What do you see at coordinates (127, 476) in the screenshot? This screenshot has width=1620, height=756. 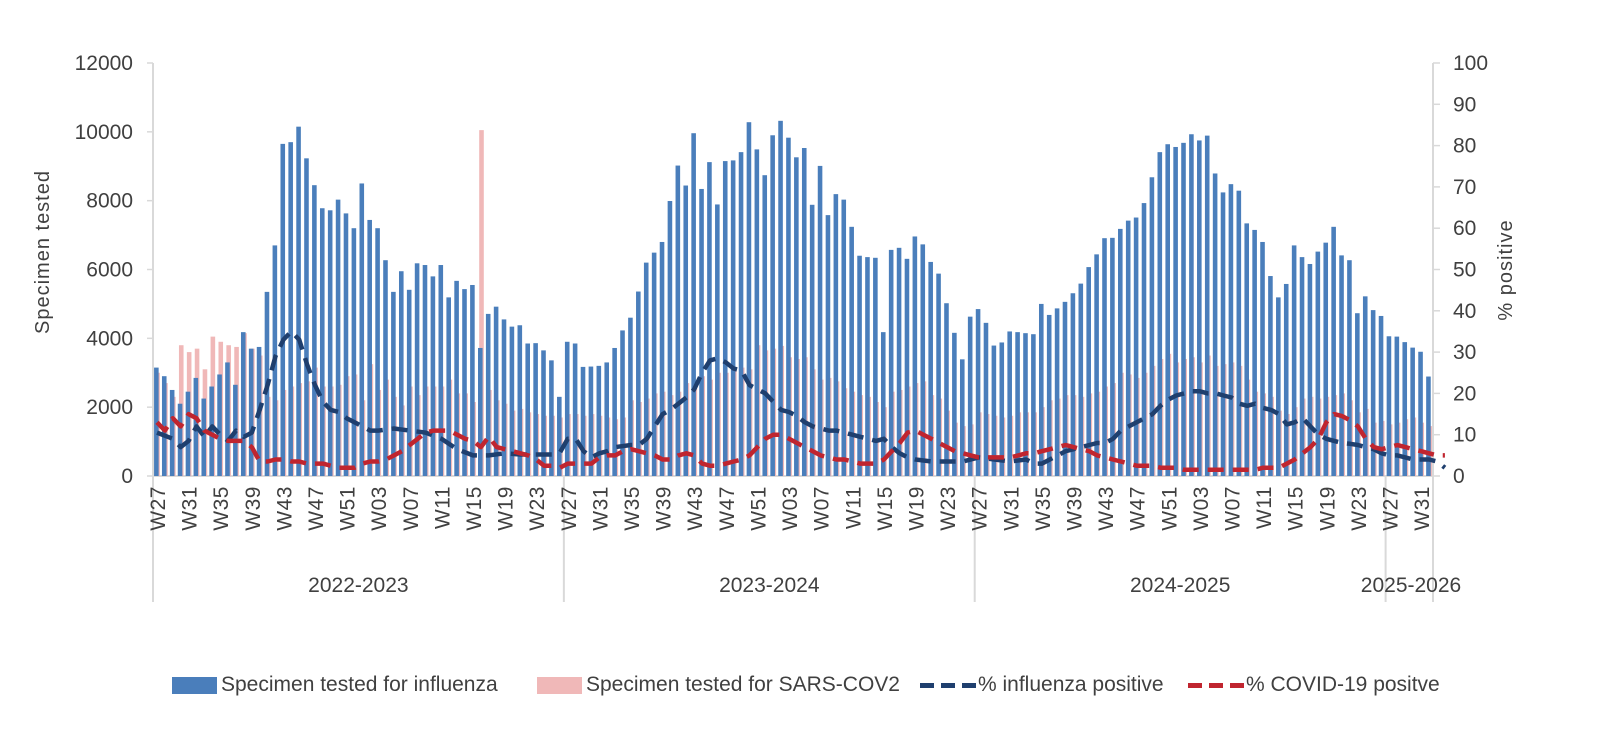 I see `y-tick-label-left: 0` at bounding box center [127, 476].